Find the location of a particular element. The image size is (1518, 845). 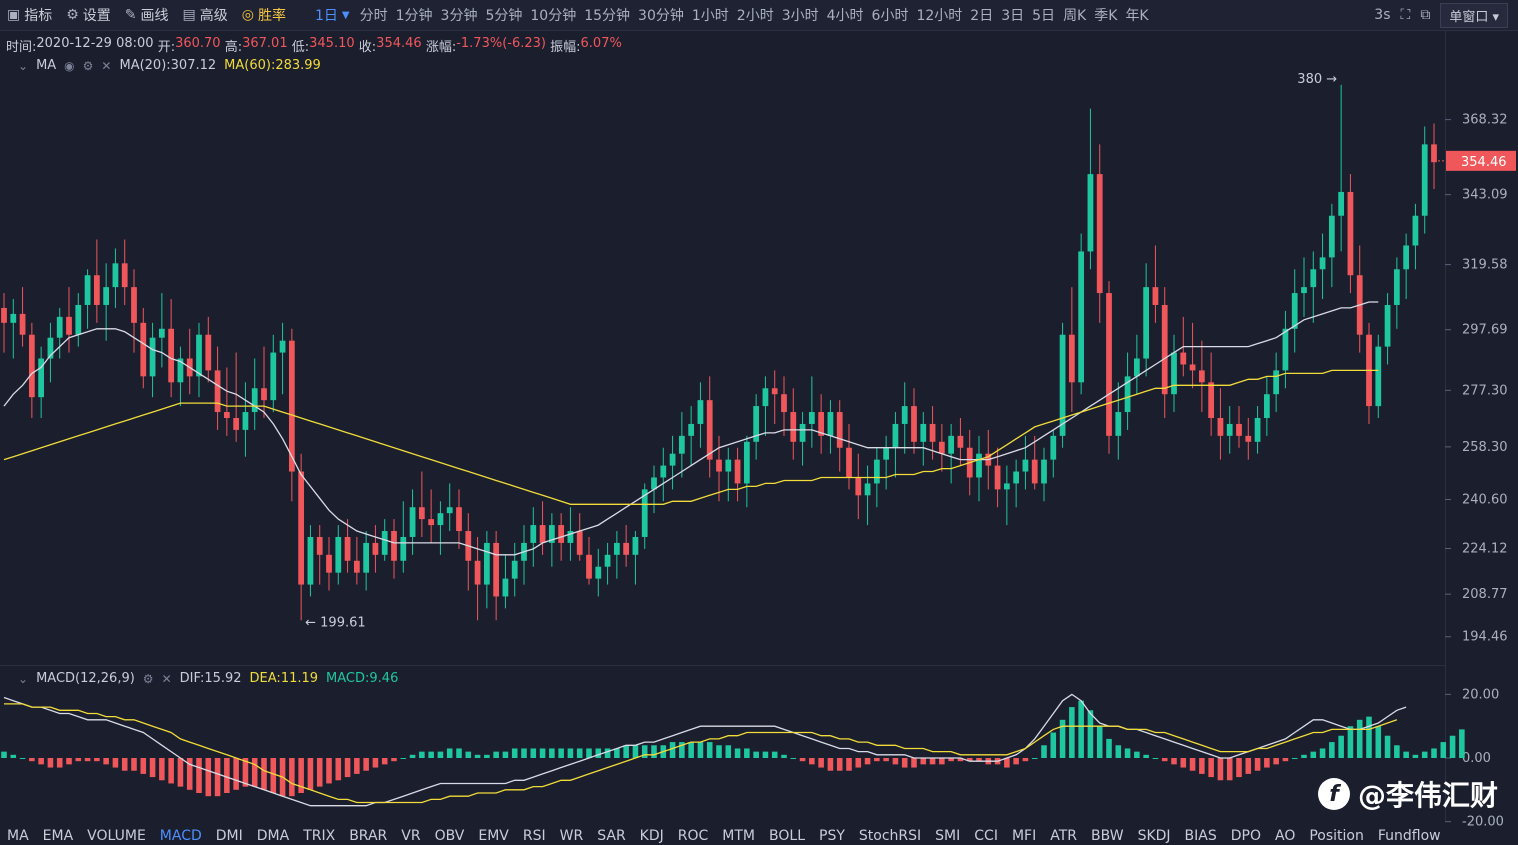

timeframe-15: 5日 is located at coordinates (1044, 16).